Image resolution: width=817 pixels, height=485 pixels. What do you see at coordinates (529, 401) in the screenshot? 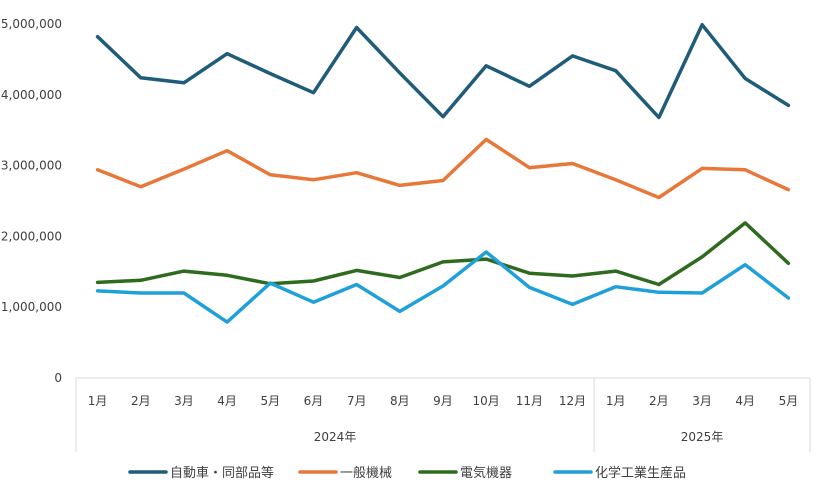
I see `x-tick-label: 11月` at bounding box center [529, 401].